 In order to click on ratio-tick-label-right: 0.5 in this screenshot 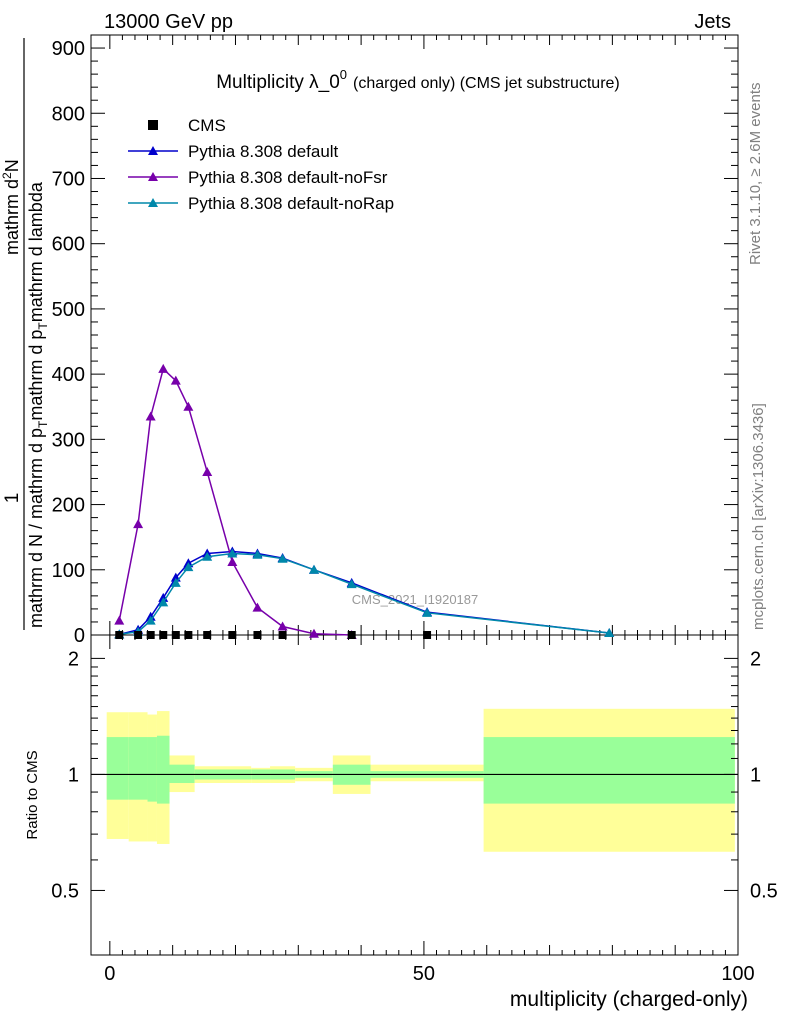, I will do `click(764, 891)`.